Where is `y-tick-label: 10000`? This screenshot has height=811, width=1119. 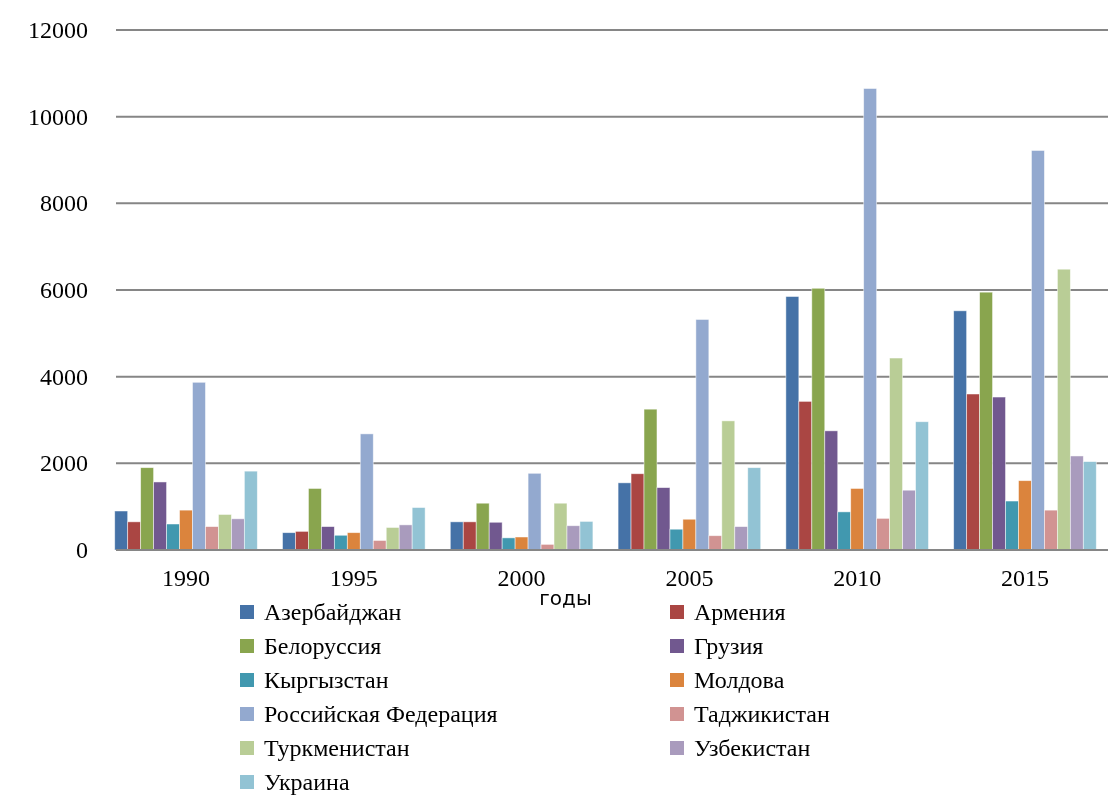 y-tick-label: 10000 is located at coordinates (58, 116).